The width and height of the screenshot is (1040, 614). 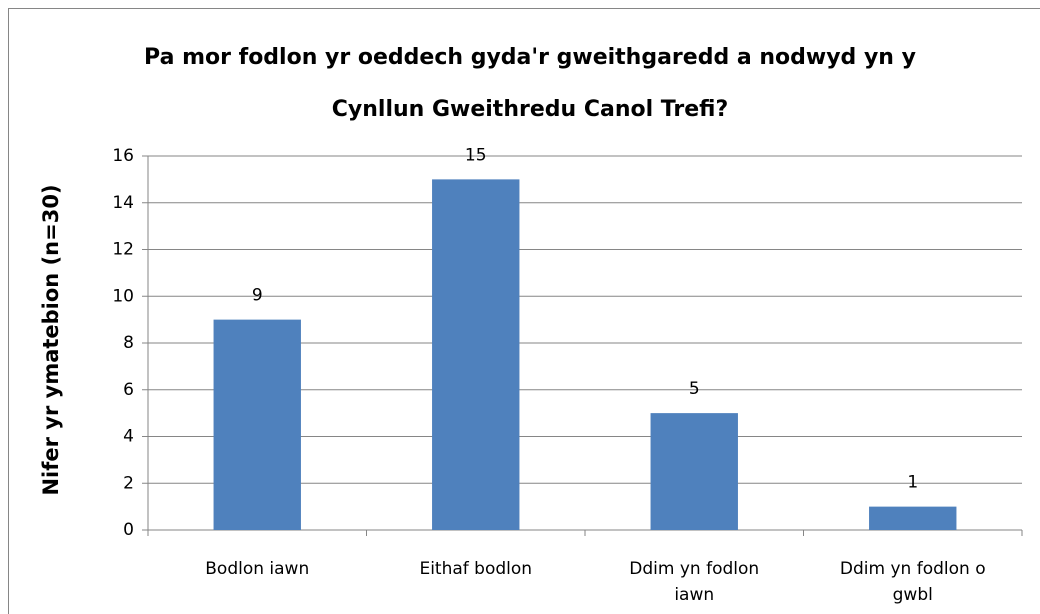 I want to click on y-tick-label: 12, so click(x=123, y=250).